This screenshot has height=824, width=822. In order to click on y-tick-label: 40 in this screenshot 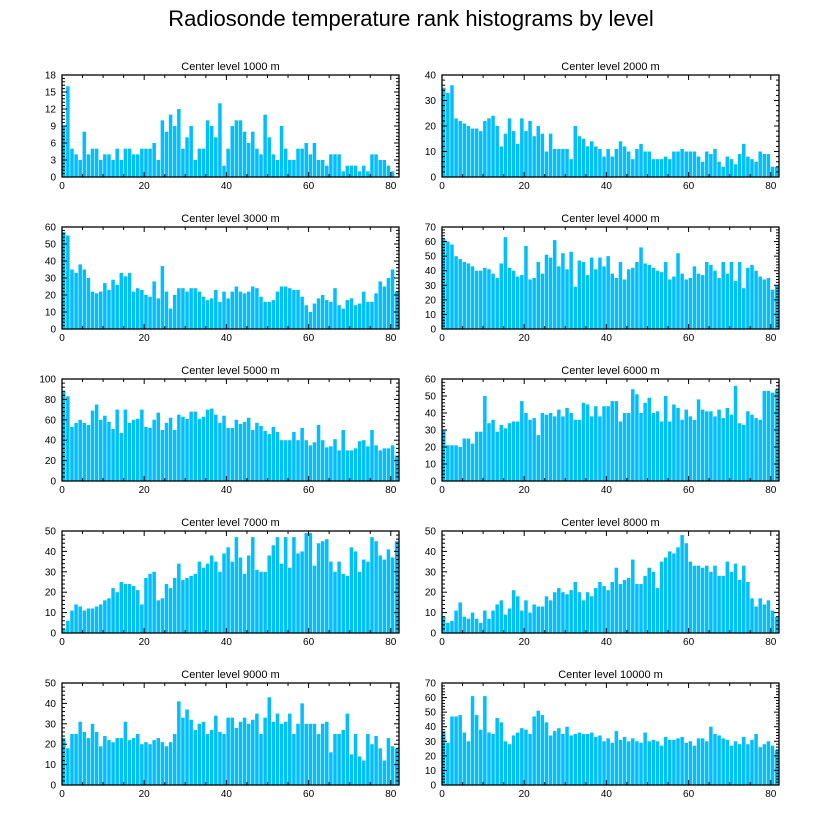, I will do `click(51, 552)`.